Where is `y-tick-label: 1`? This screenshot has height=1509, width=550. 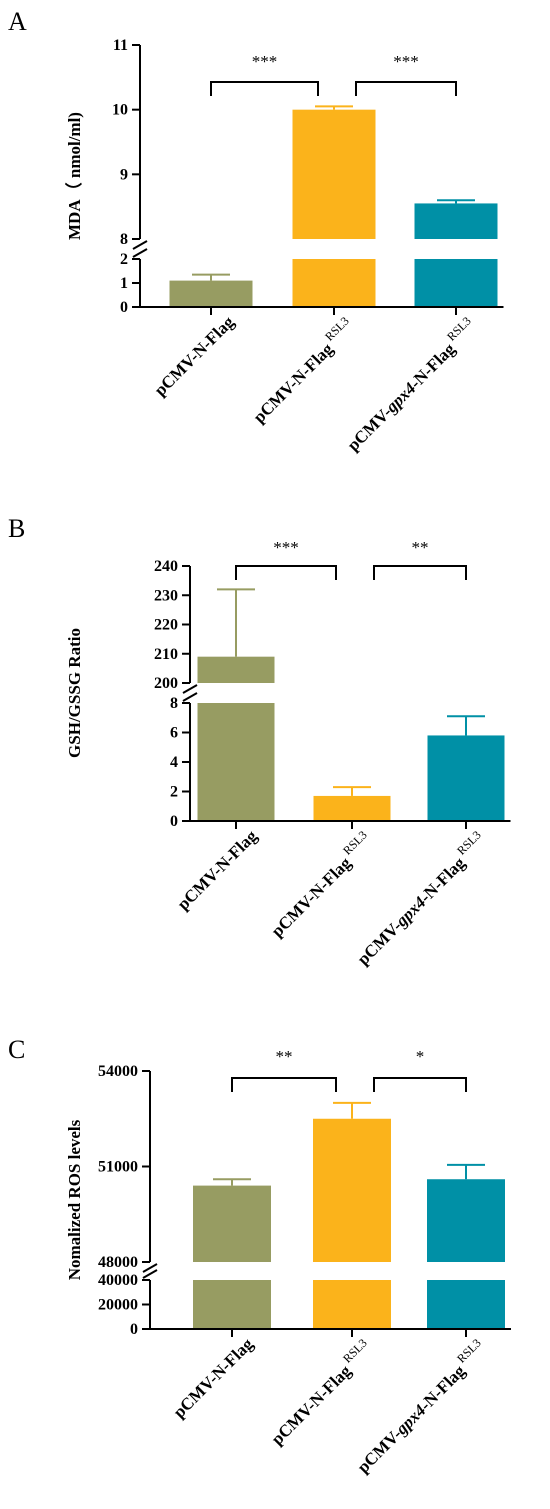
y-tick-label: 1 is located at coordinates (124, 283).